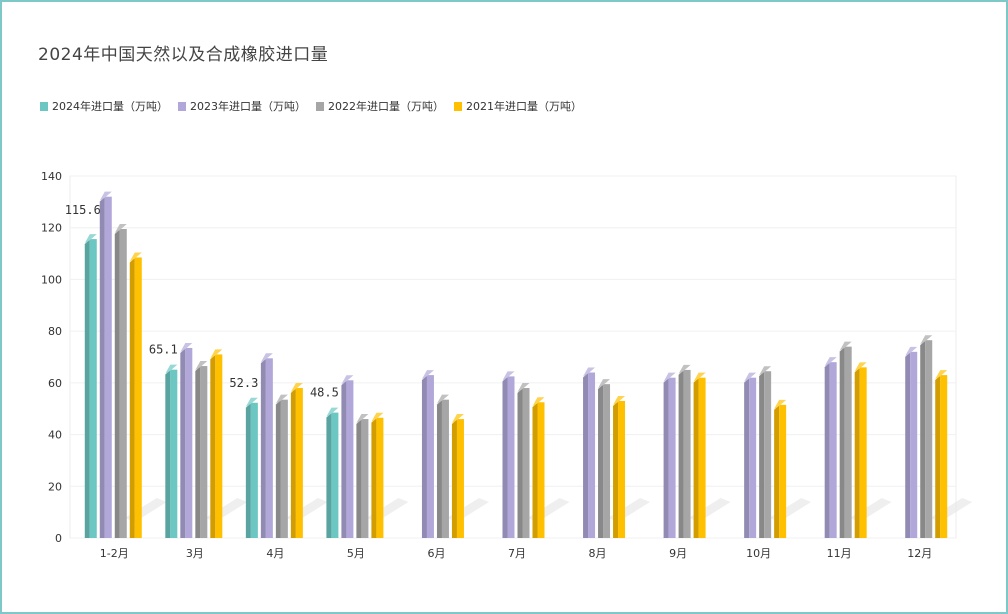  What do you see at coordinates (678, 553) in the screenshot?
I see `x-tick-label: 9月` at bounding box center [678, 553].